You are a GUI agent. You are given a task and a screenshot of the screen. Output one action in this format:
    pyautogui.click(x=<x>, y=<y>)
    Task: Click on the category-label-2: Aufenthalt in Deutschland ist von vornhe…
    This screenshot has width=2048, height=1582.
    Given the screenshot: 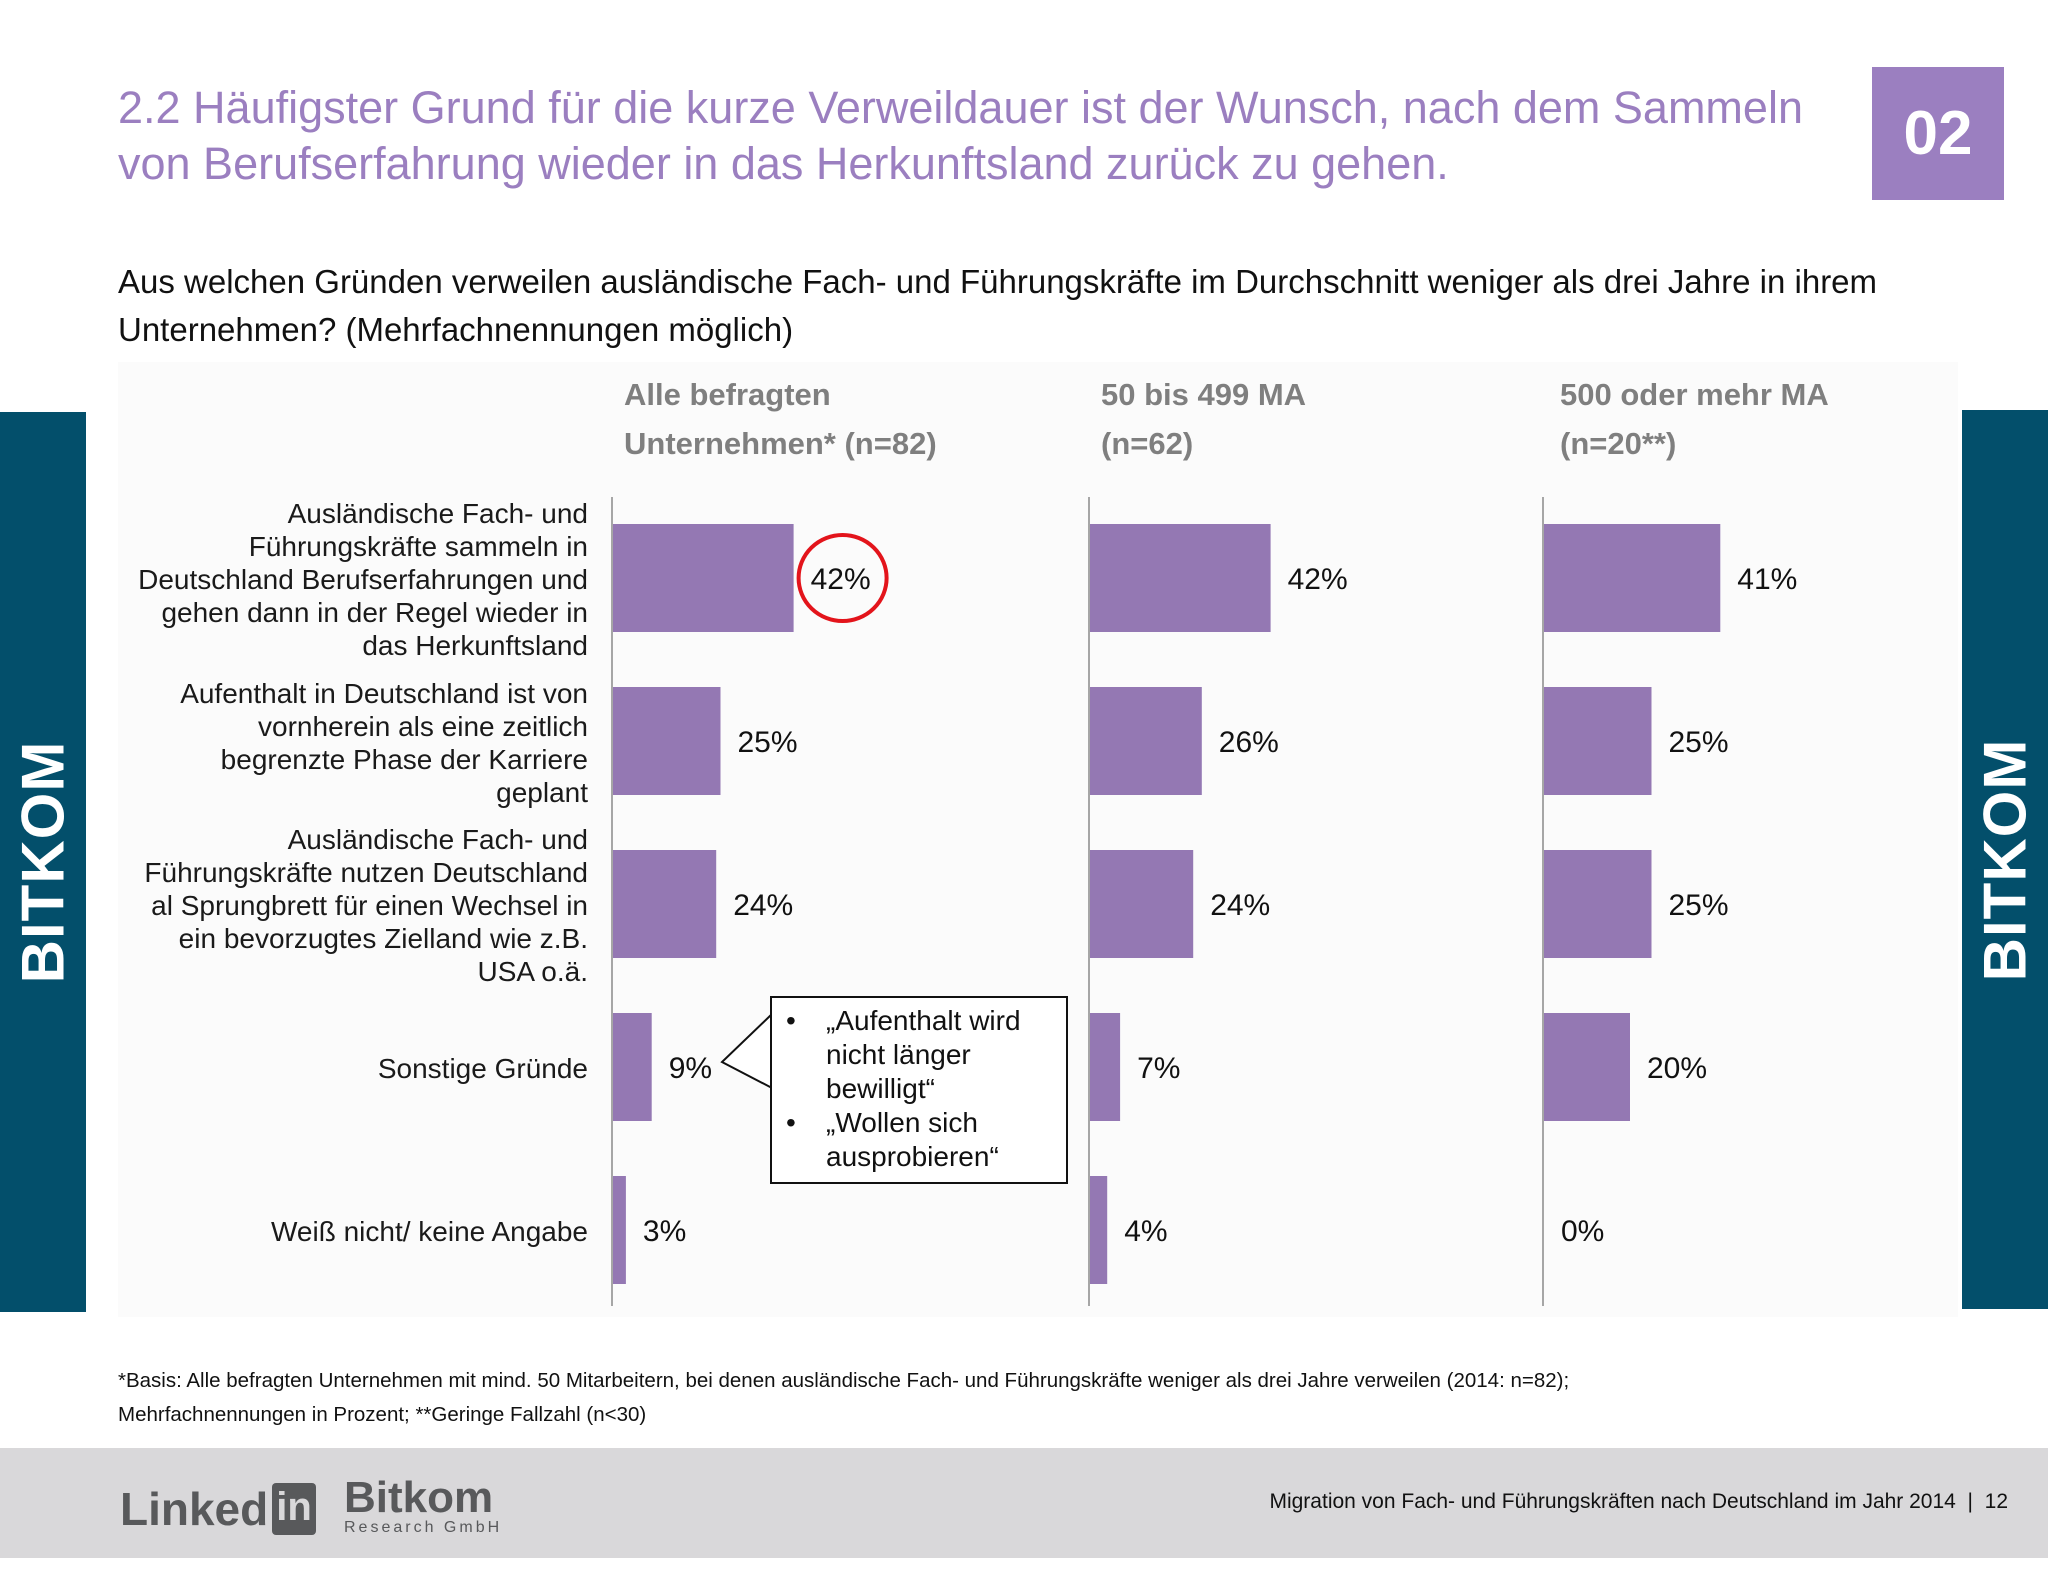 What is the action you would take?
    pyautogui.click(x=384, y=743)
    